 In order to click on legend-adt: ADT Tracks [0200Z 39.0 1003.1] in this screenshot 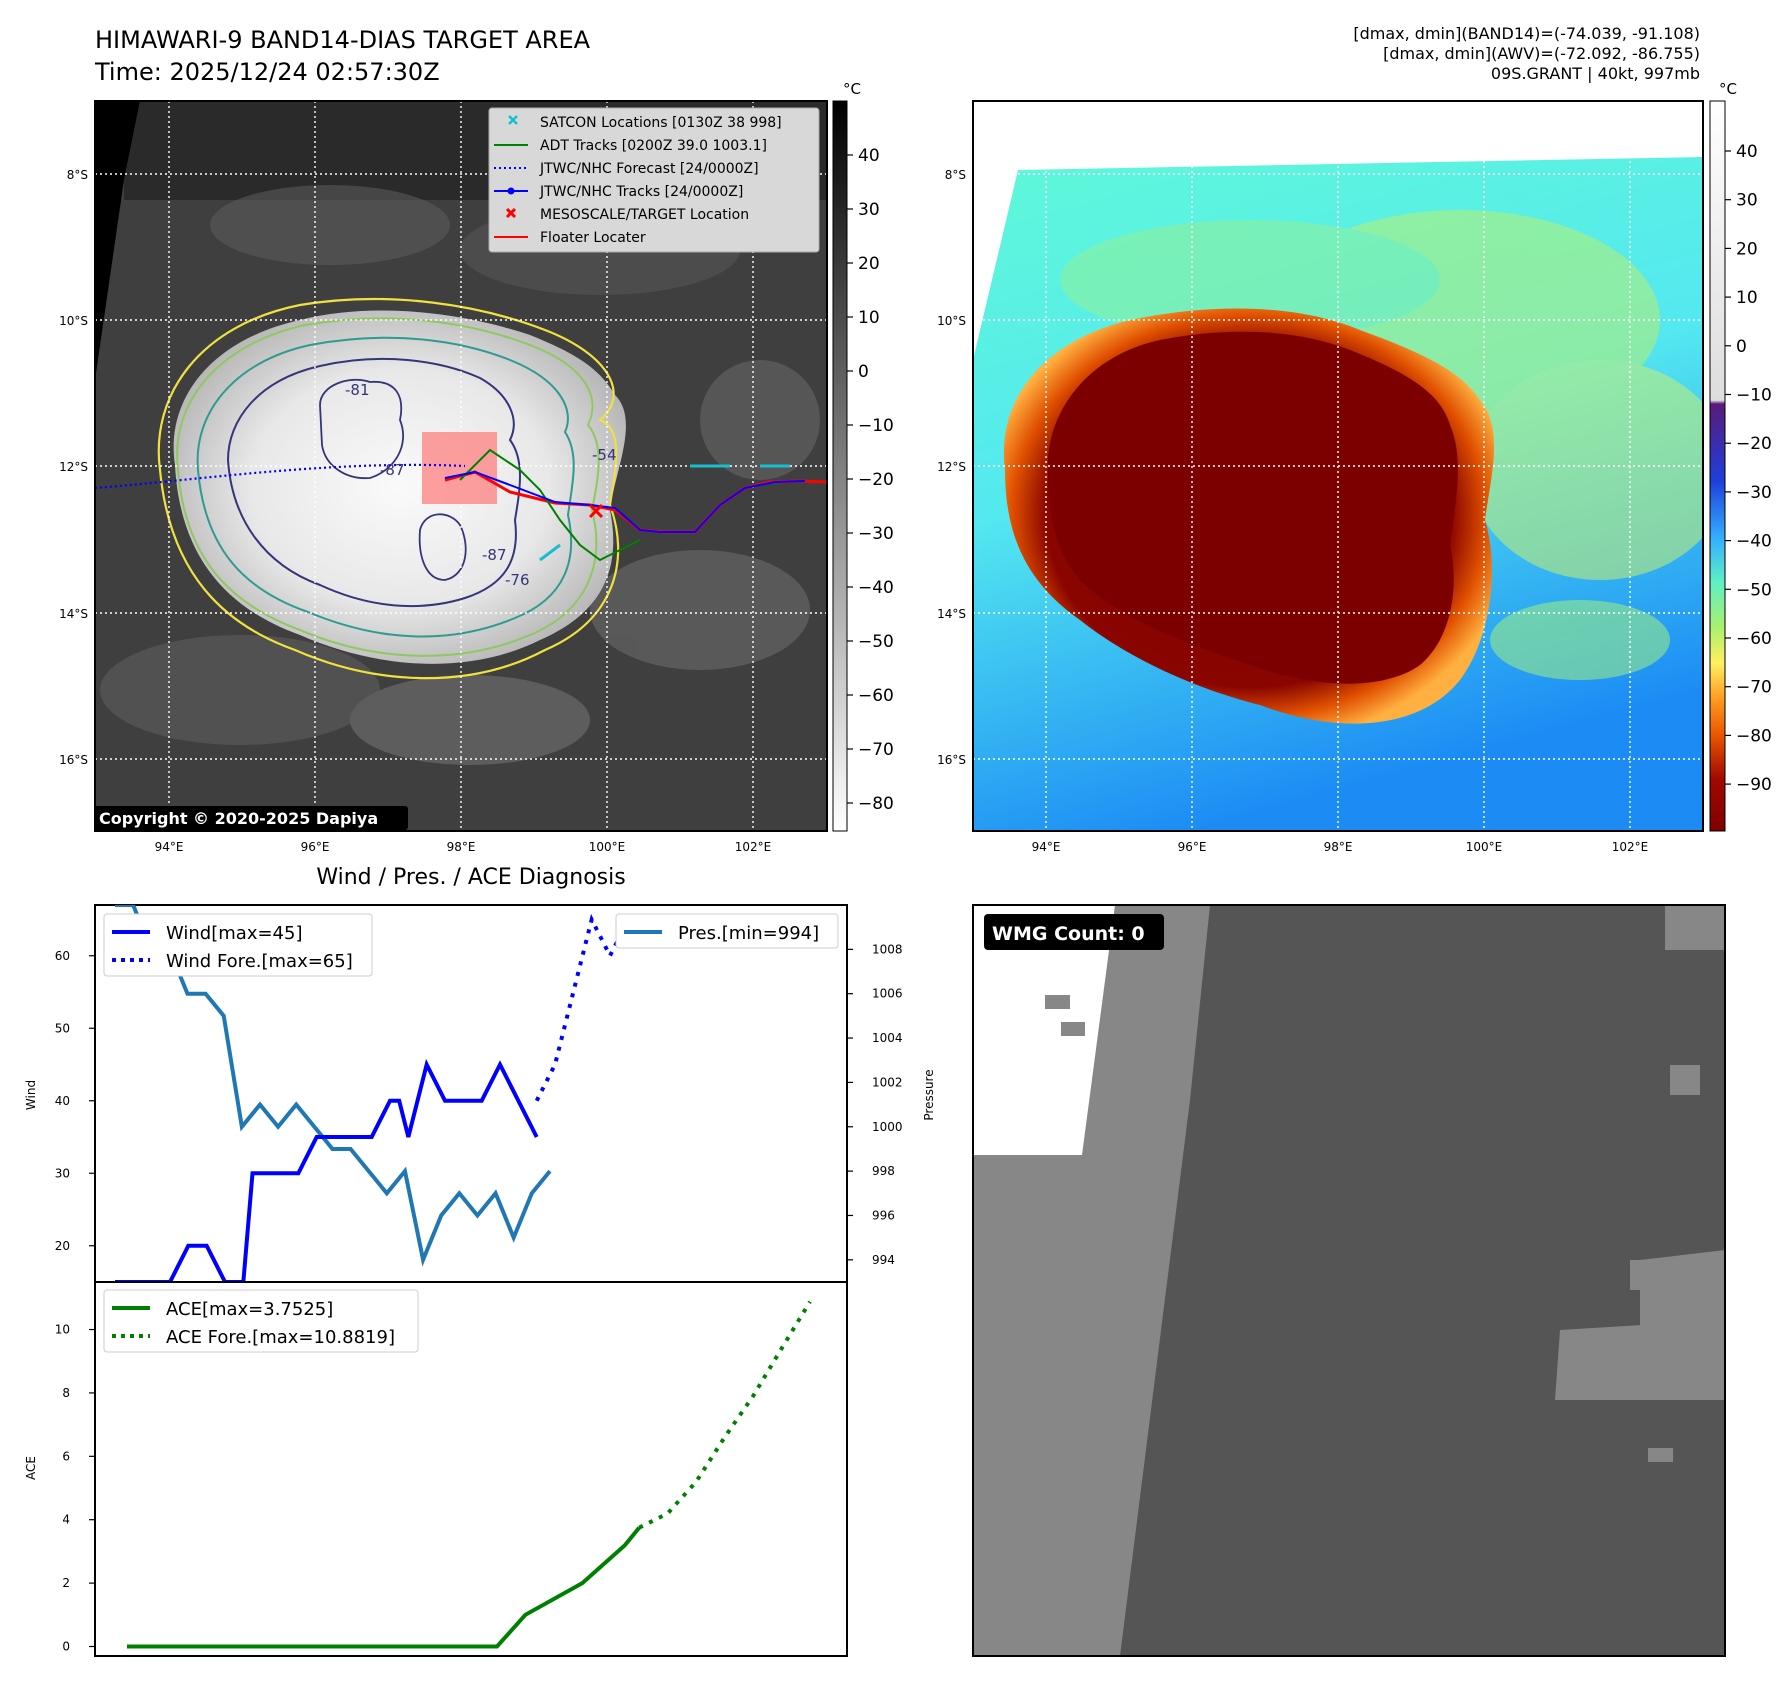, I will do `click(653, 146)`.